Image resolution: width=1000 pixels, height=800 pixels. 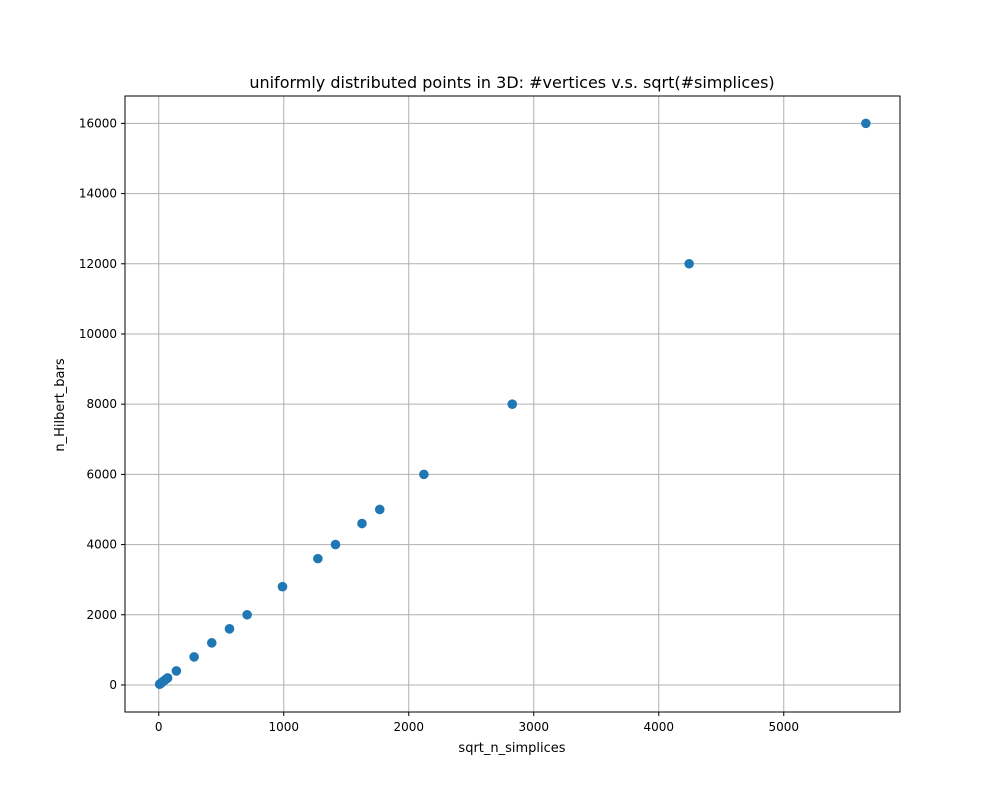 What do you see at coordinates (98, 123) in the screenshot?
I see `y-tick-label: 16000` at bounding box center [98, 123].